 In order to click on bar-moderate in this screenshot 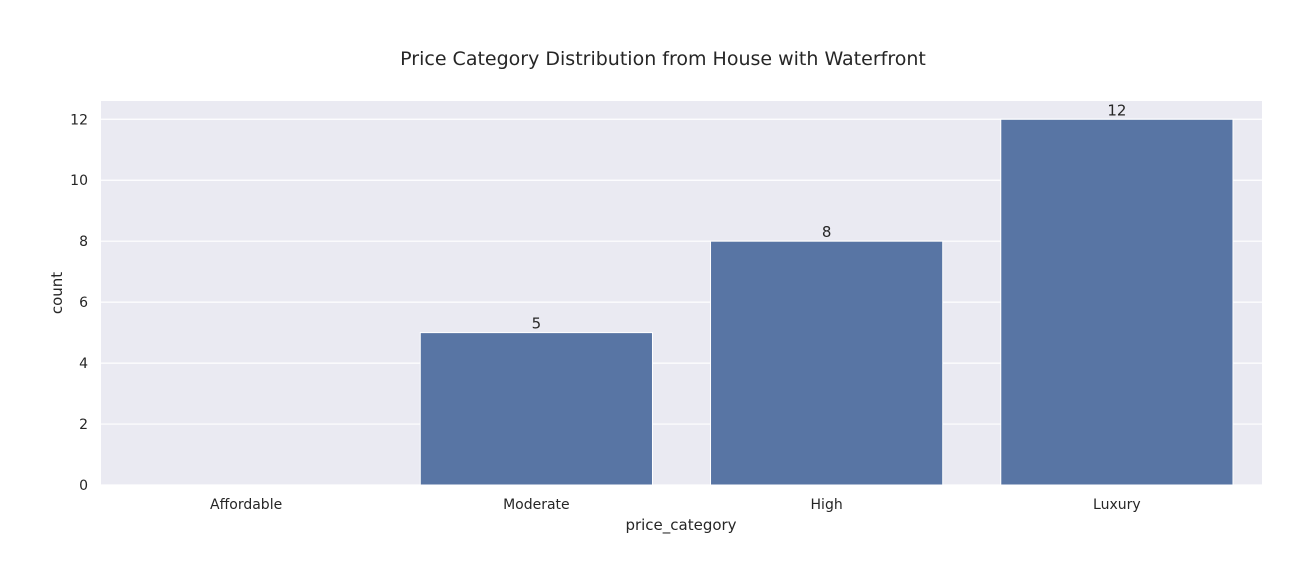, I will do `click(536, 409)`.